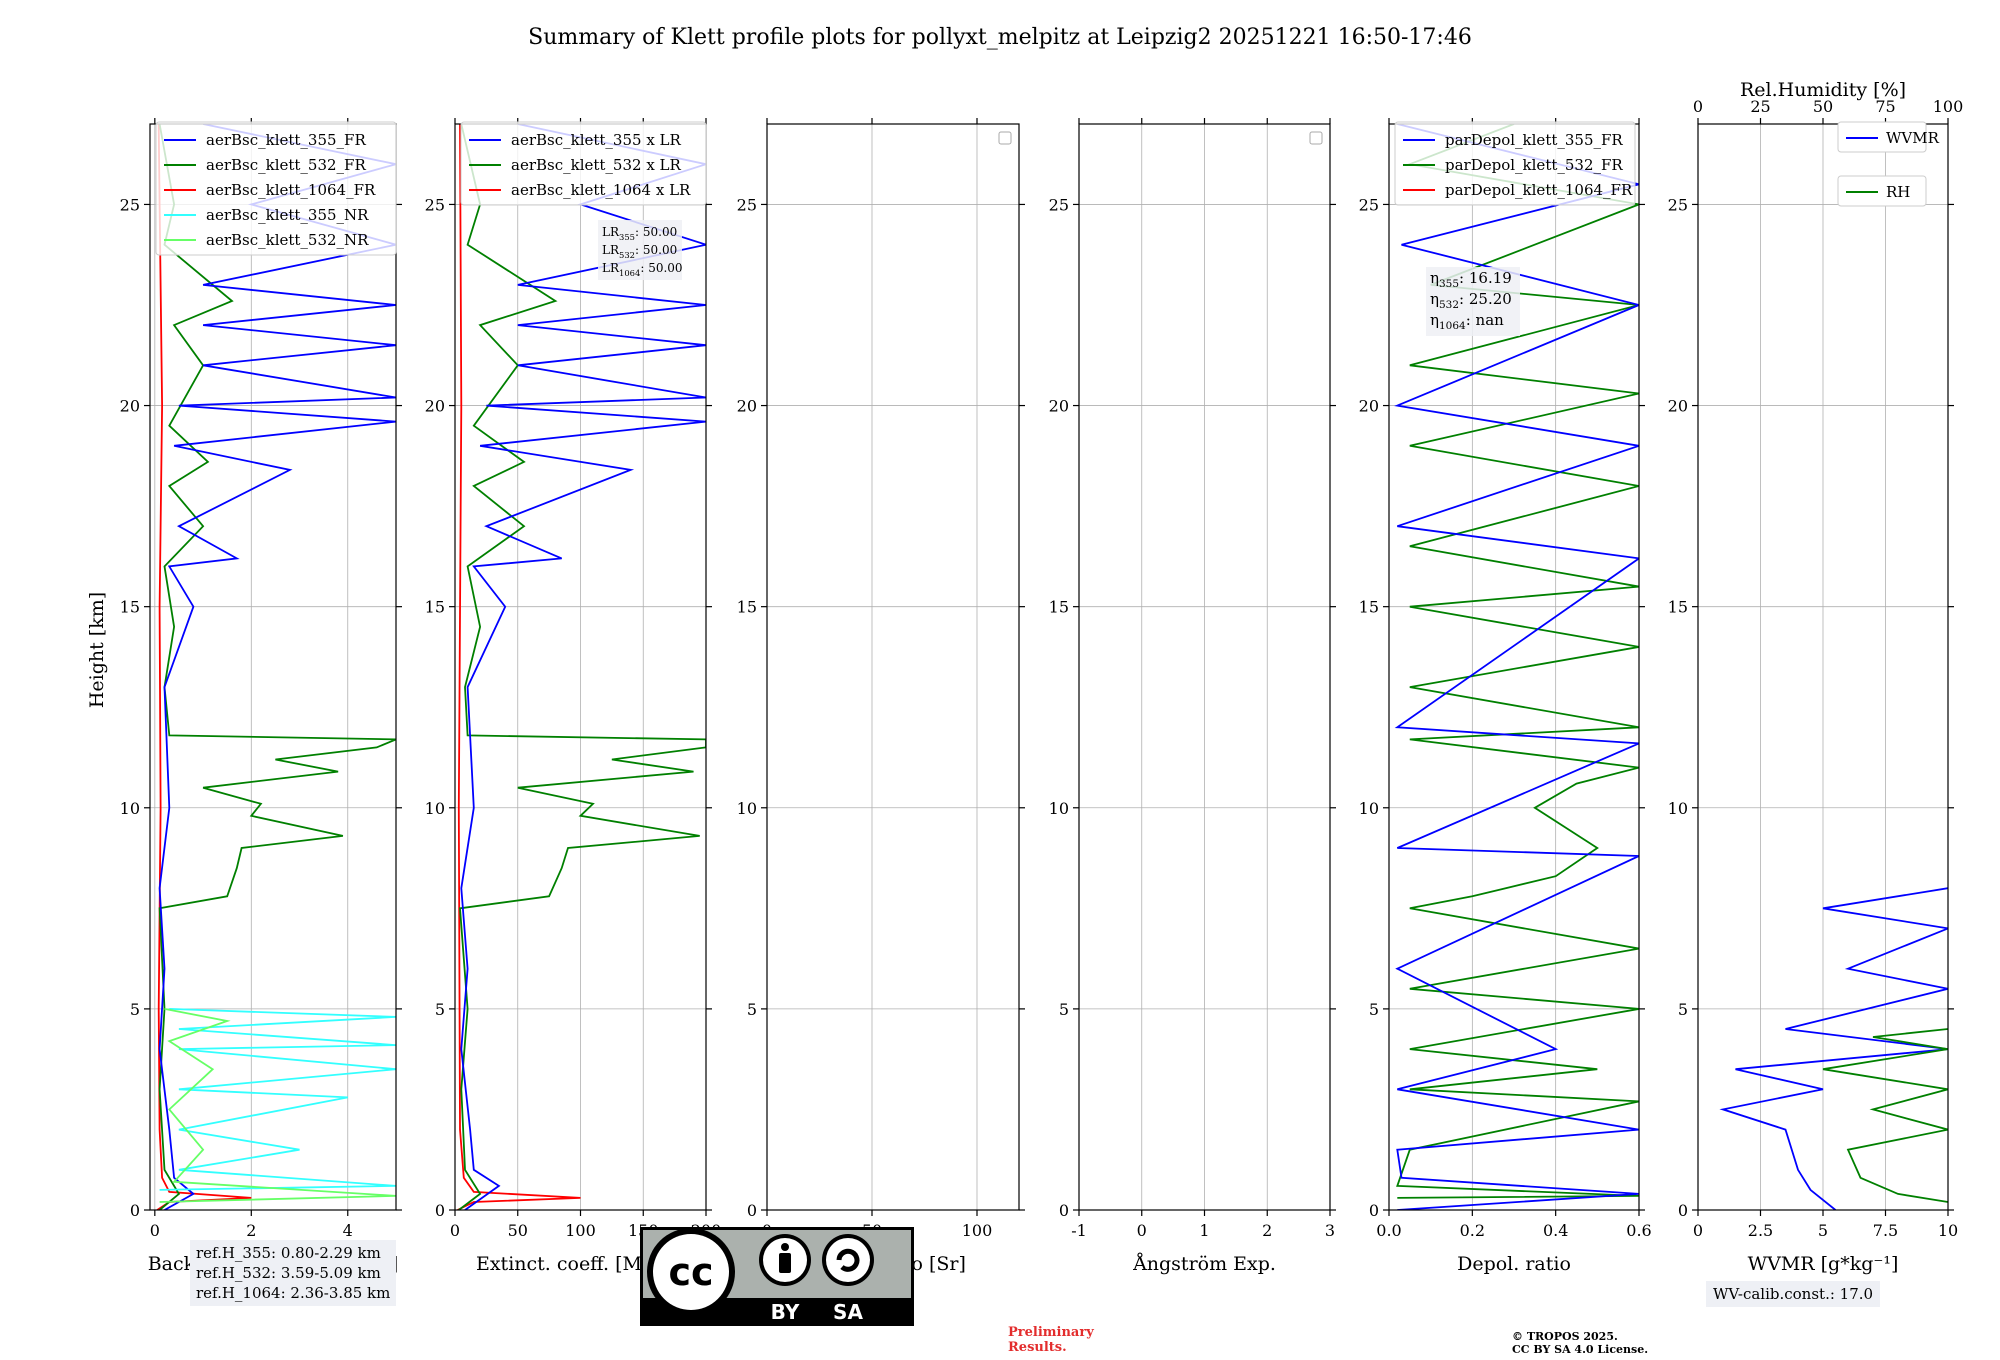 This screenshot has width=2000, height=1360. What do you see at coordinates (1823, 1230) in the screenshot?
I see `x-tick-label: 5` at bounding box center [1823, 1230].